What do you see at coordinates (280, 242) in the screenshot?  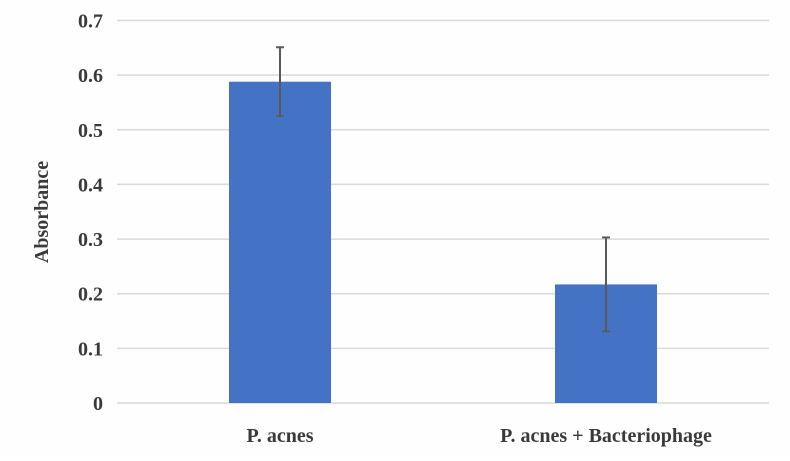 I see `bar` at bounding box center [280, 242].